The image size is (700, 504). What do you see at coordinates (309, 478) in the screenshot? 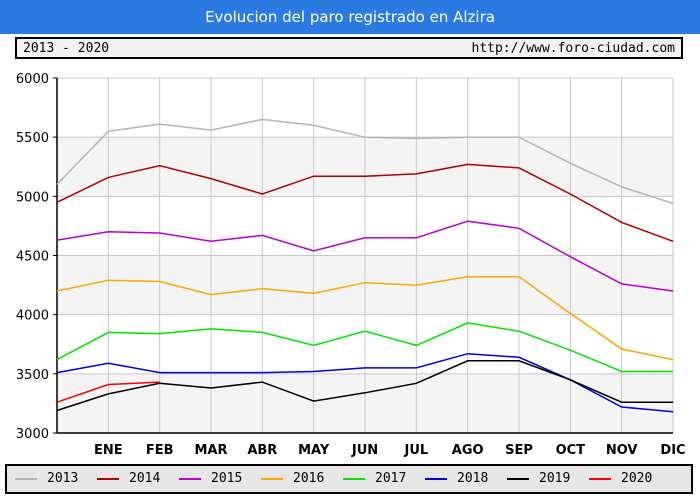
I see `legend-label: 2016` at bounding box center [309, 478].